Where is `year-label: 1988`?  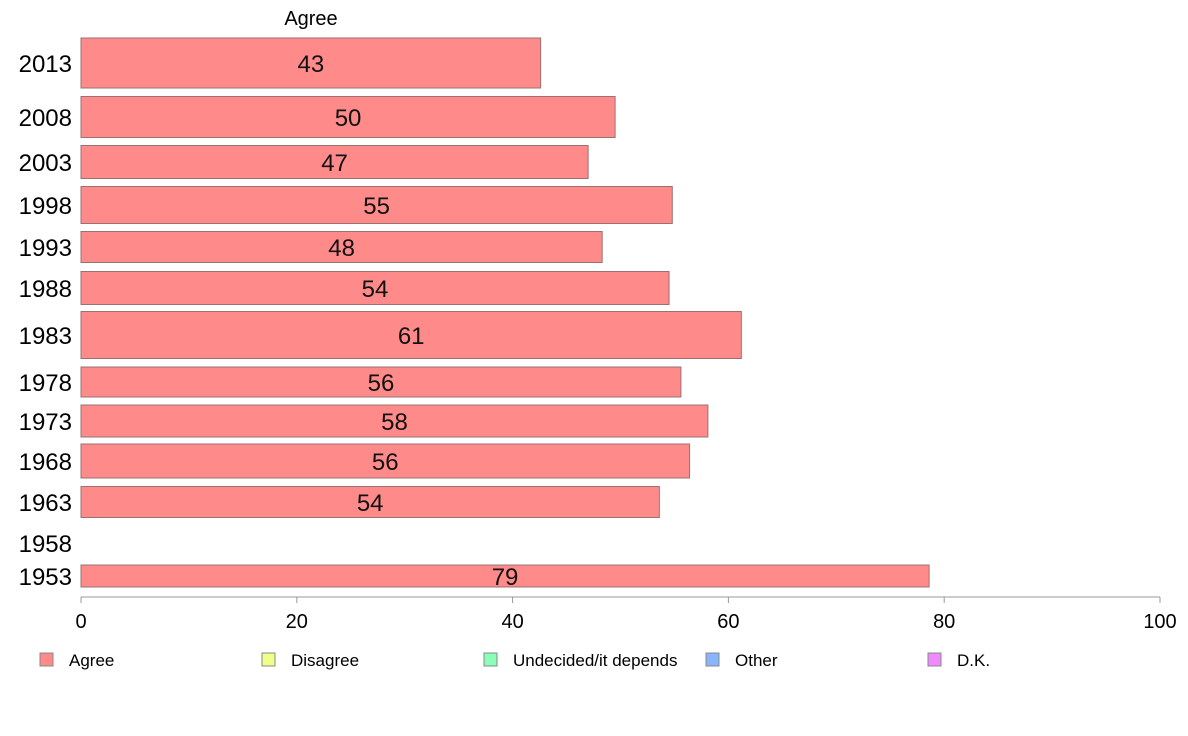
year-label: 1988 is located at coordinates (45, 289).